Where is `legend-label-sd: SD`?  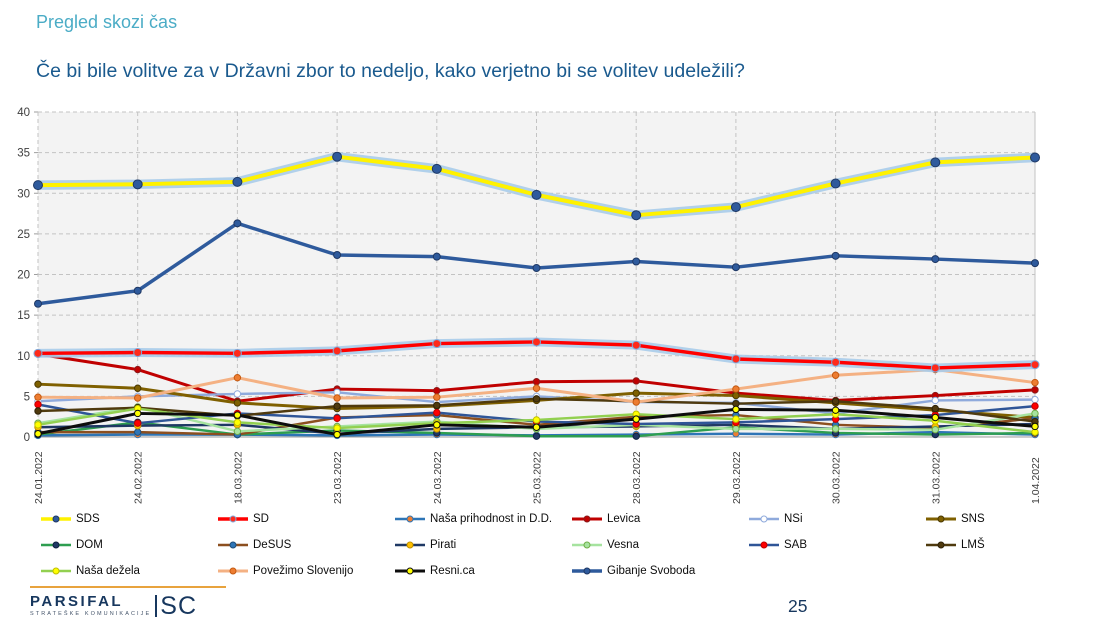
legend-label-sd: SD is located at coordinates (261, 518).